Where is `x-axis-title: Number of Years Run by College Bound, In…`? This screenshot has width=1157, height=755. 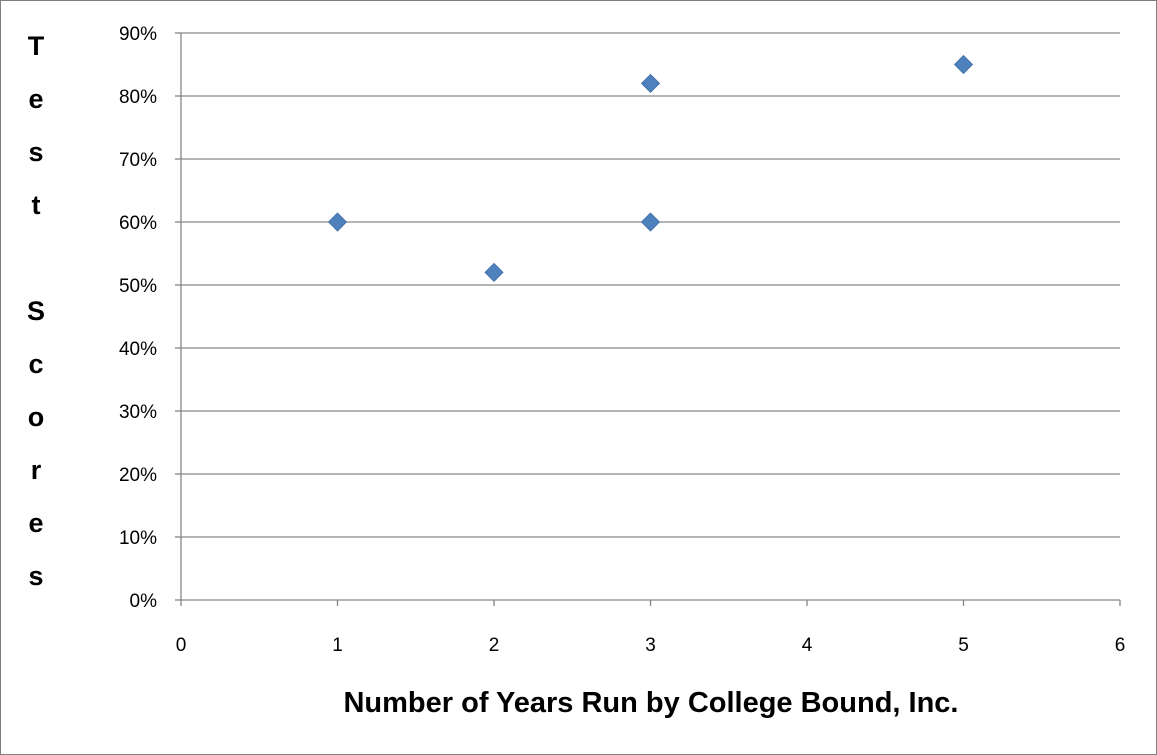
x-axis-title: Number of Years Run by College Bound, In… is located at coordinates (650, 703).